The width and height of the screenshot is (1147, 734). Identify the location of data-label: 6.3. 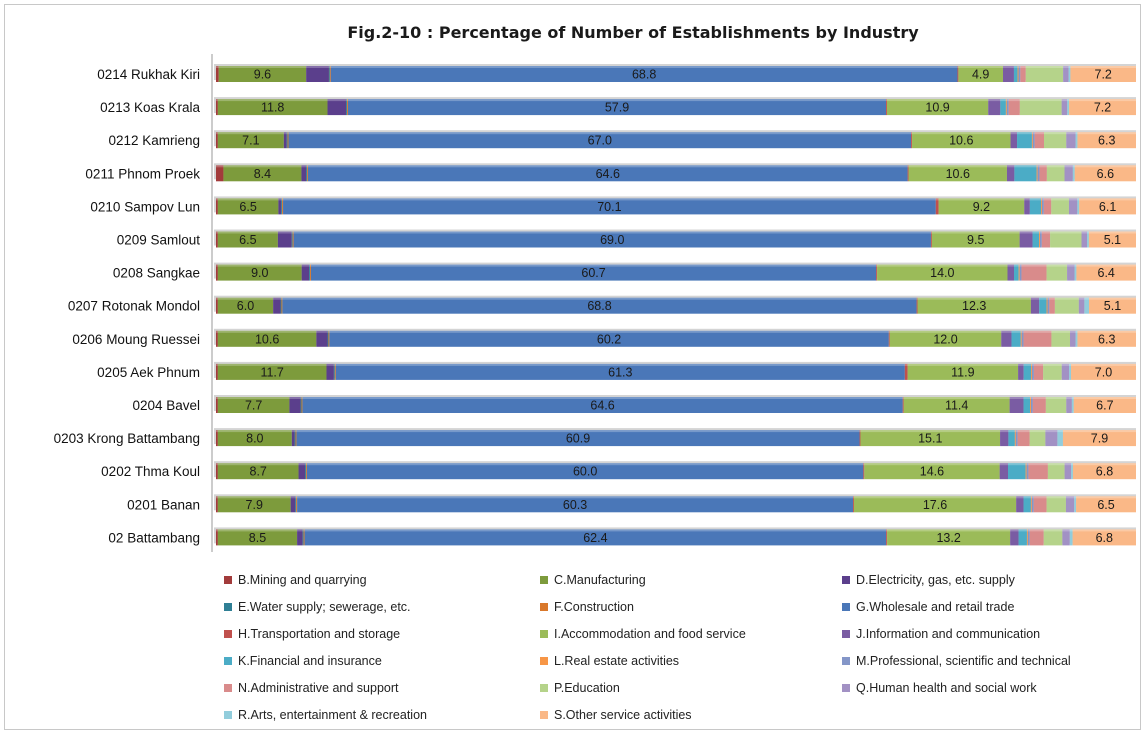
(1106, 141).